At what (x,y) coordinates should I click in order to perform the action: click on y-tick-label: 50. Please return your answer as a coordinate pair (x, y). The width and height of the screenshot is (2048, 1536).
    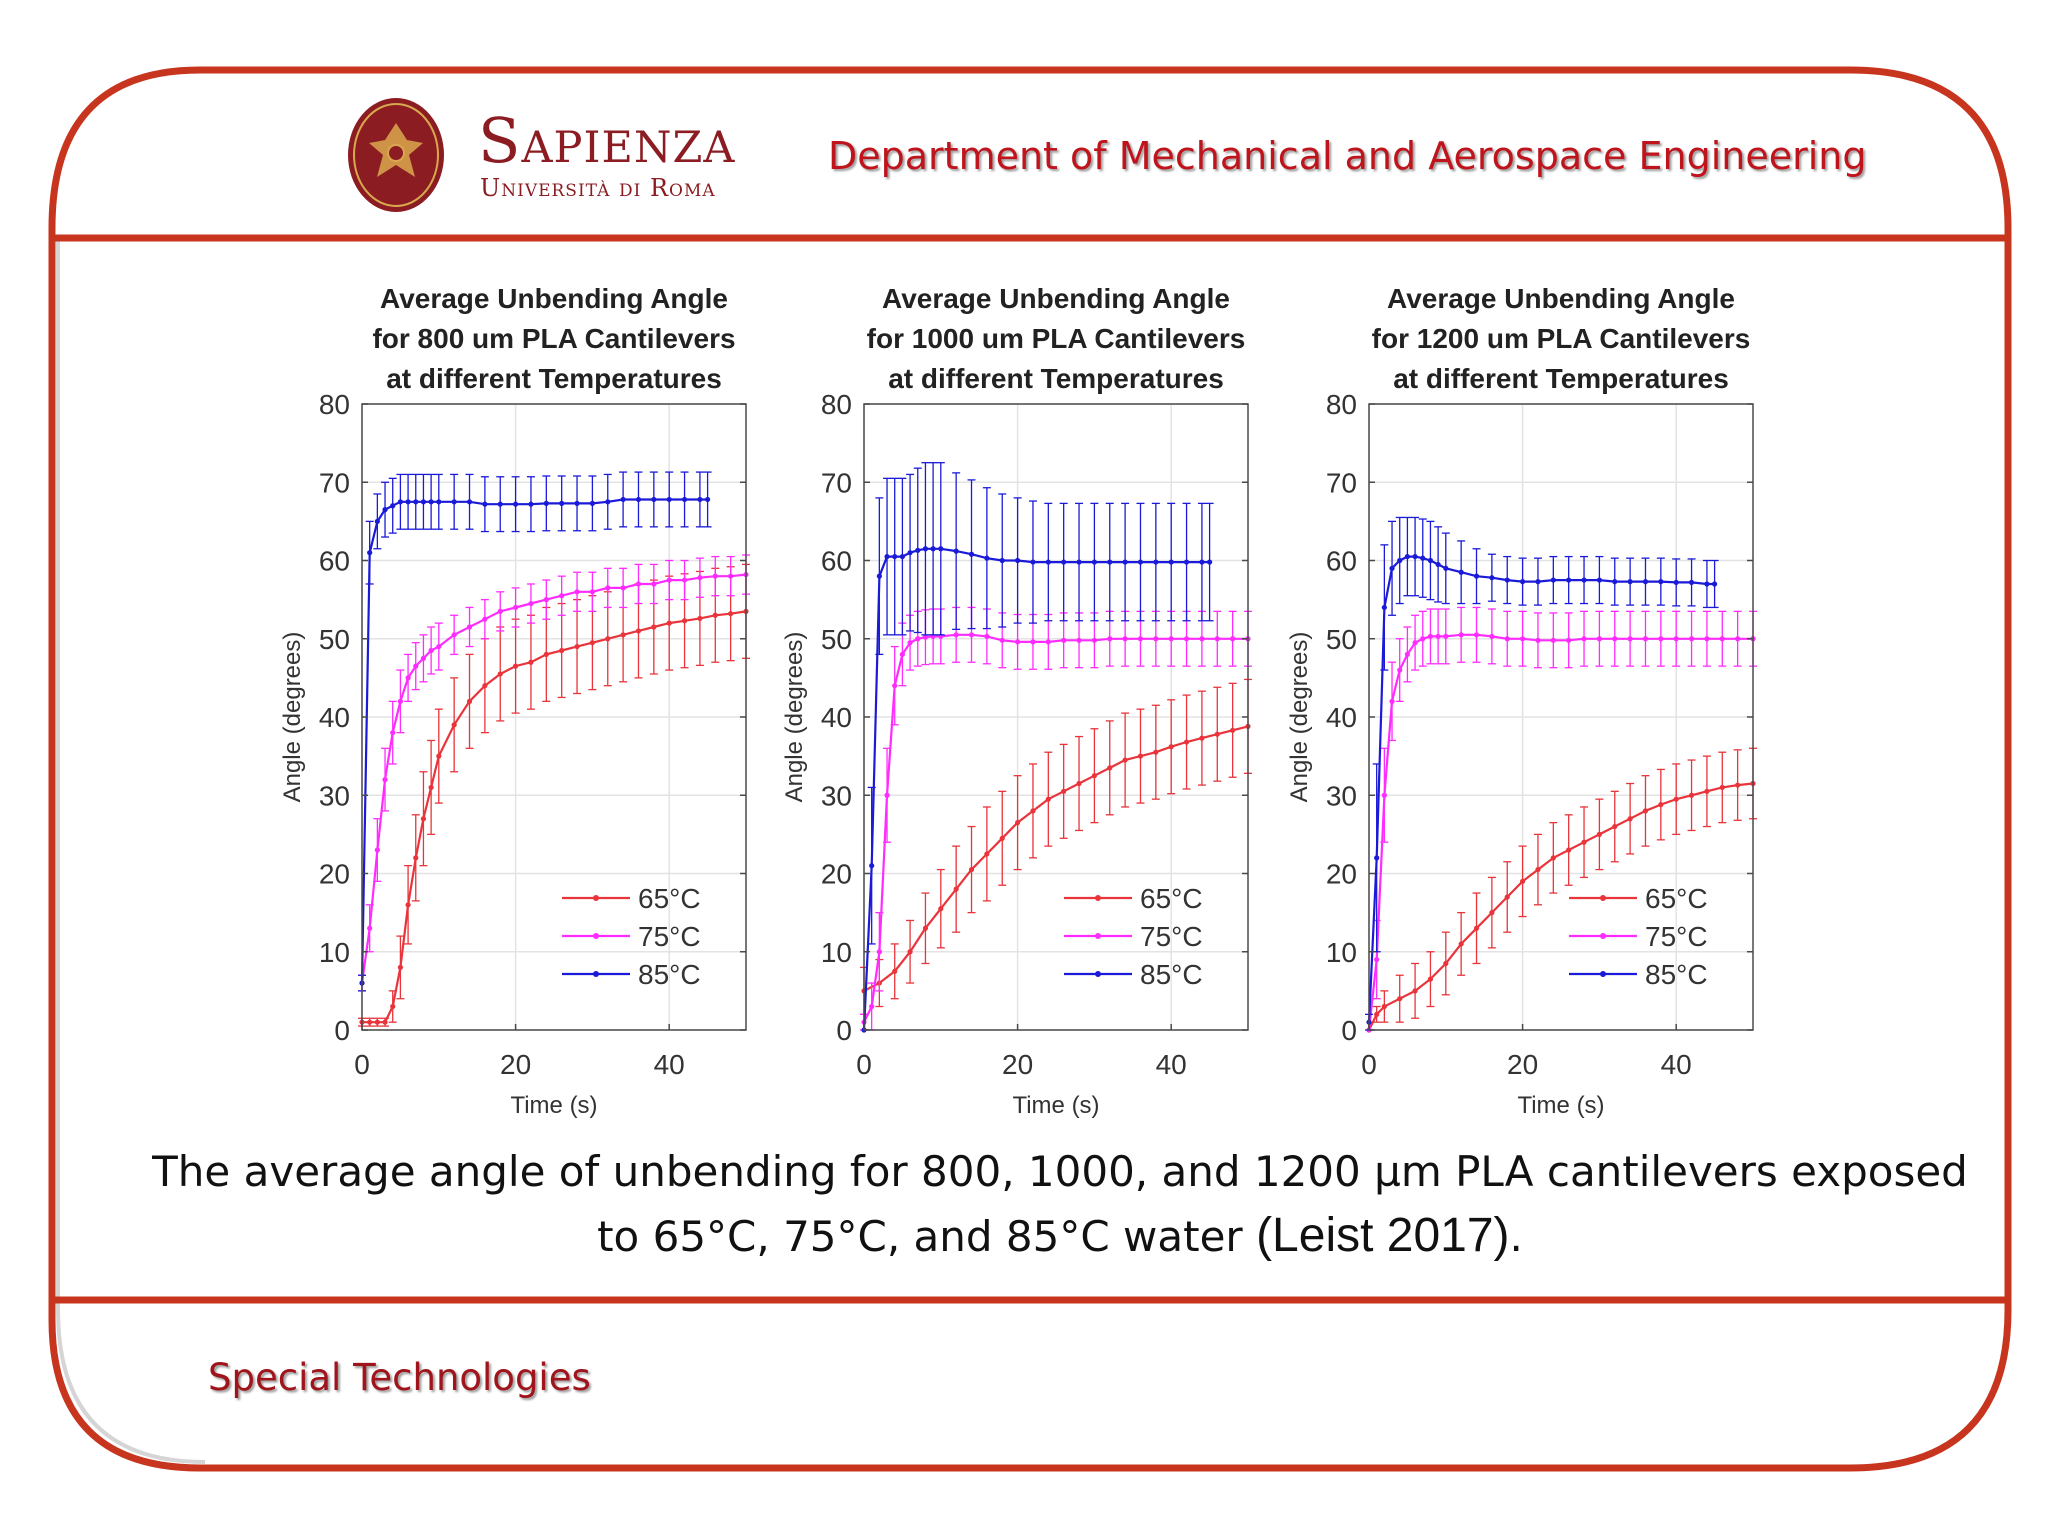
    Looking at the image, I should click on (1341, 639).